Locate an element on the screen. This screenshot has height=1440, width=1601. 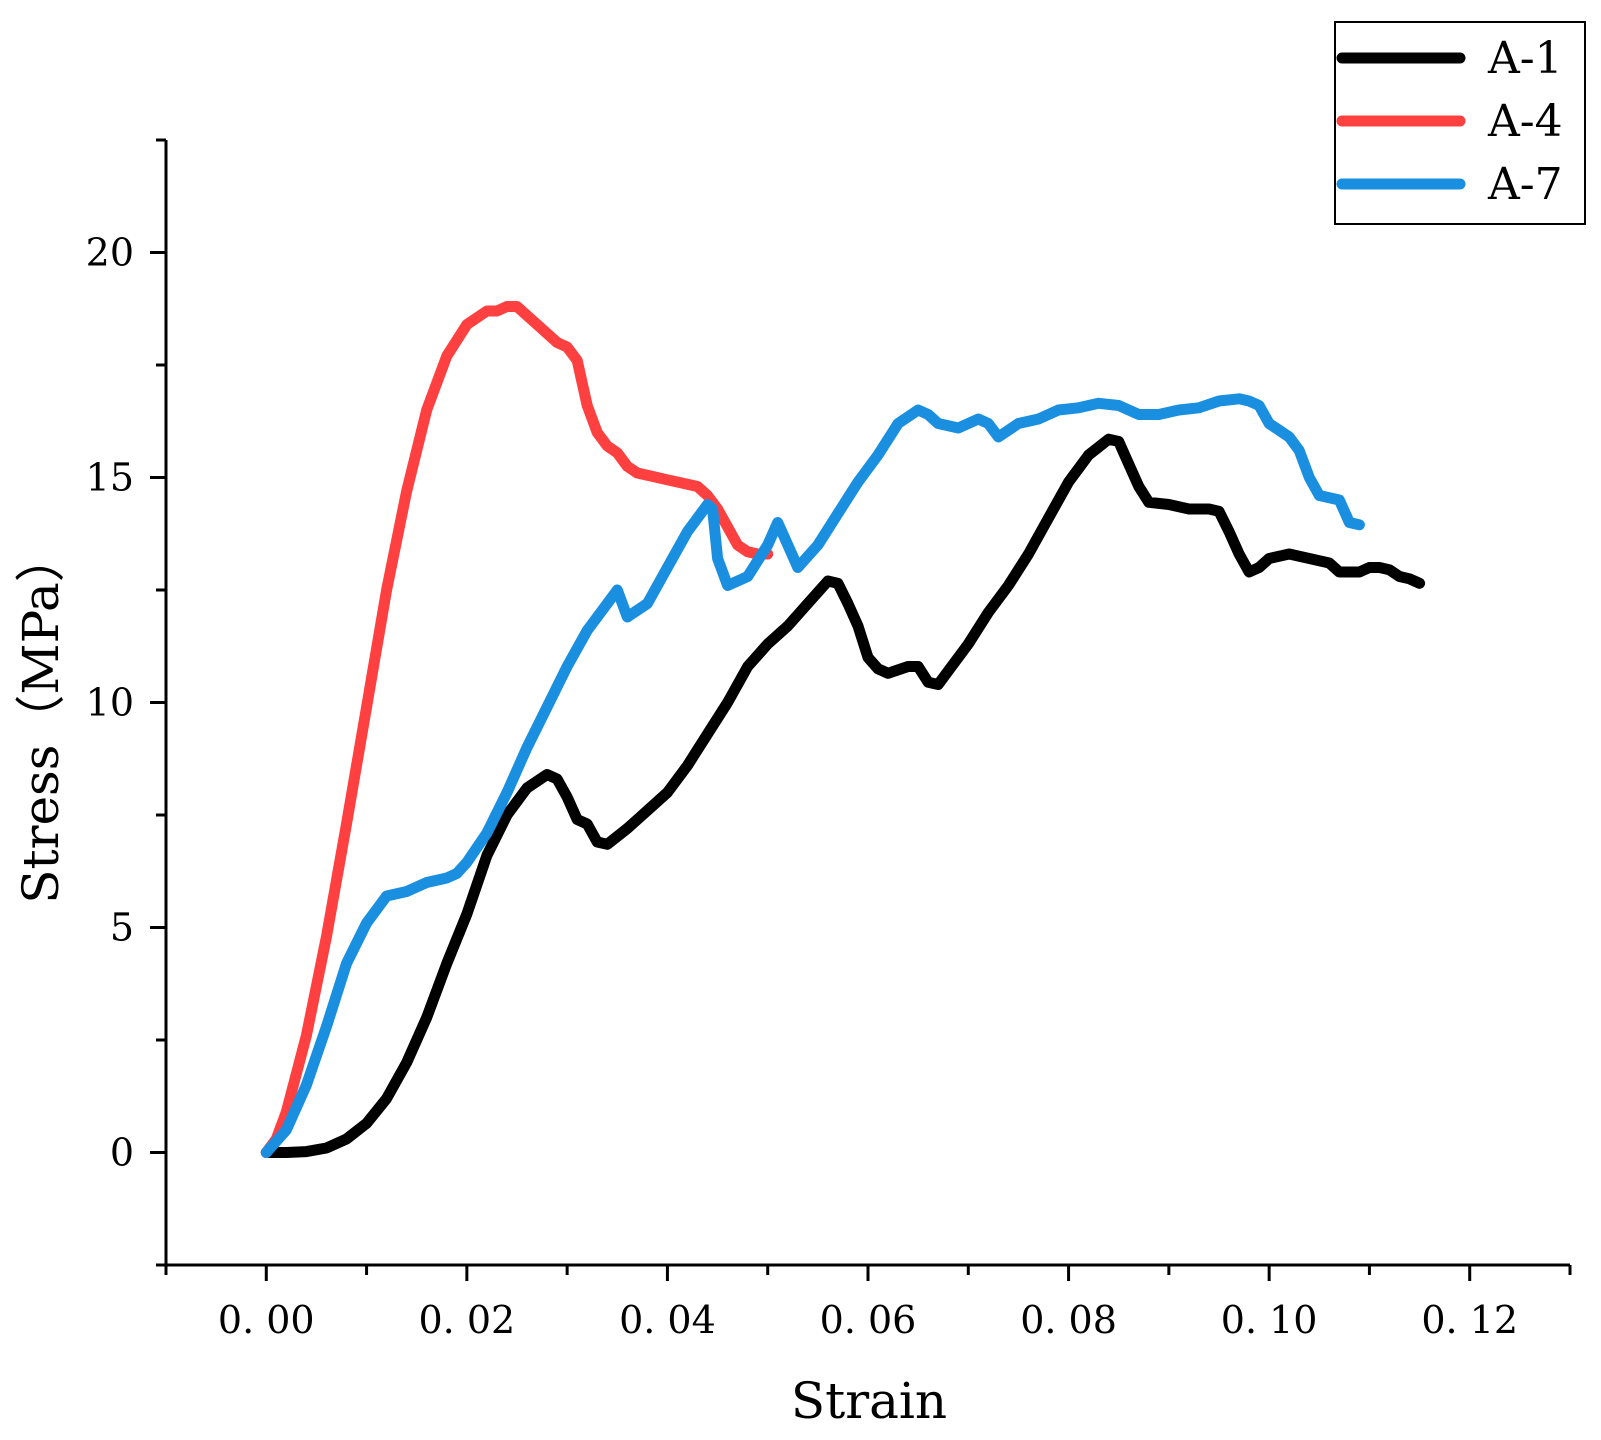
legend-label-a-1: A-1 is located at coordinates (1525, 58).